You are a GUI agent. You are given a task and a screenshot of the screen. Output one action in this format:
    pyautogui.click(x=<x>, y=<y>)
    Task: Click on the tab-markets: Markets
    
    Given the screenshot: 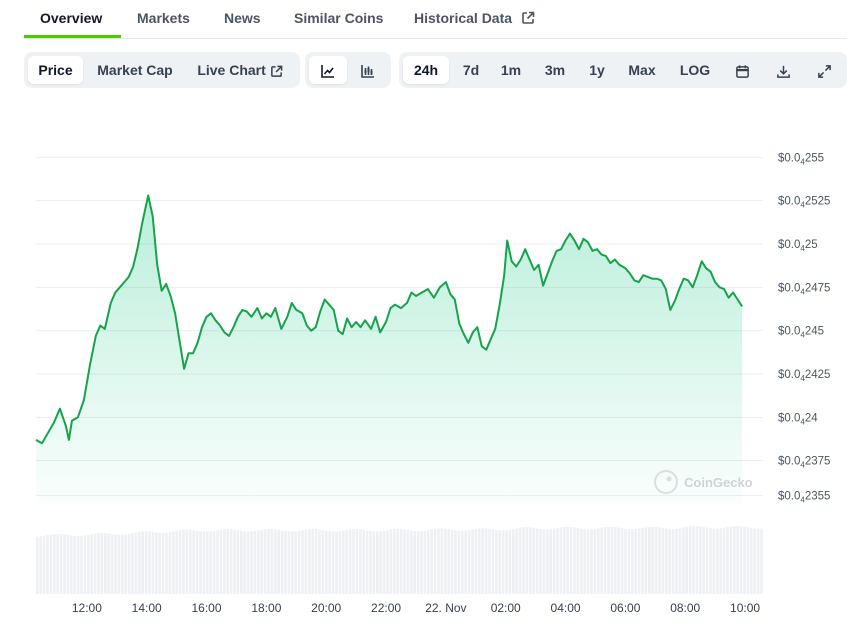 What is the action you would take?
    pyautogui.click(x=163, y=18)
    